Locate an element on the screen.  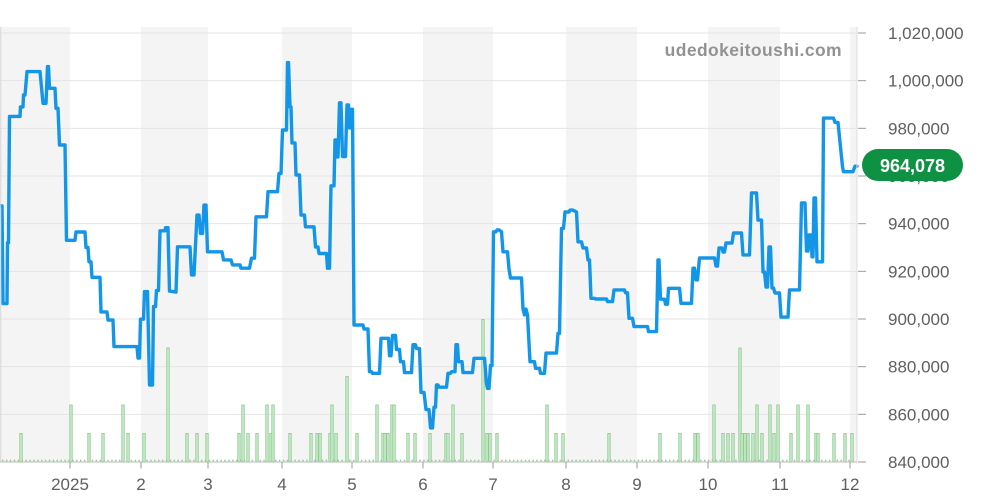
watermark: udedokeitoushi.com is located at coordinates (753, 50).